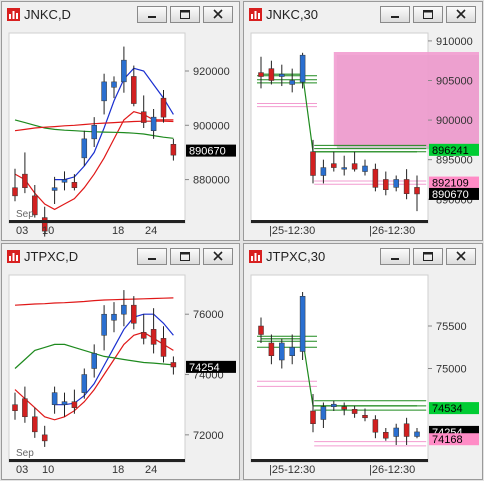 This screenshot has width=484, height=481. What do you see at coordinates (454, 82) in the screenshot?
I see `y-tick-label: 905000` at bounding box center [454, 82].